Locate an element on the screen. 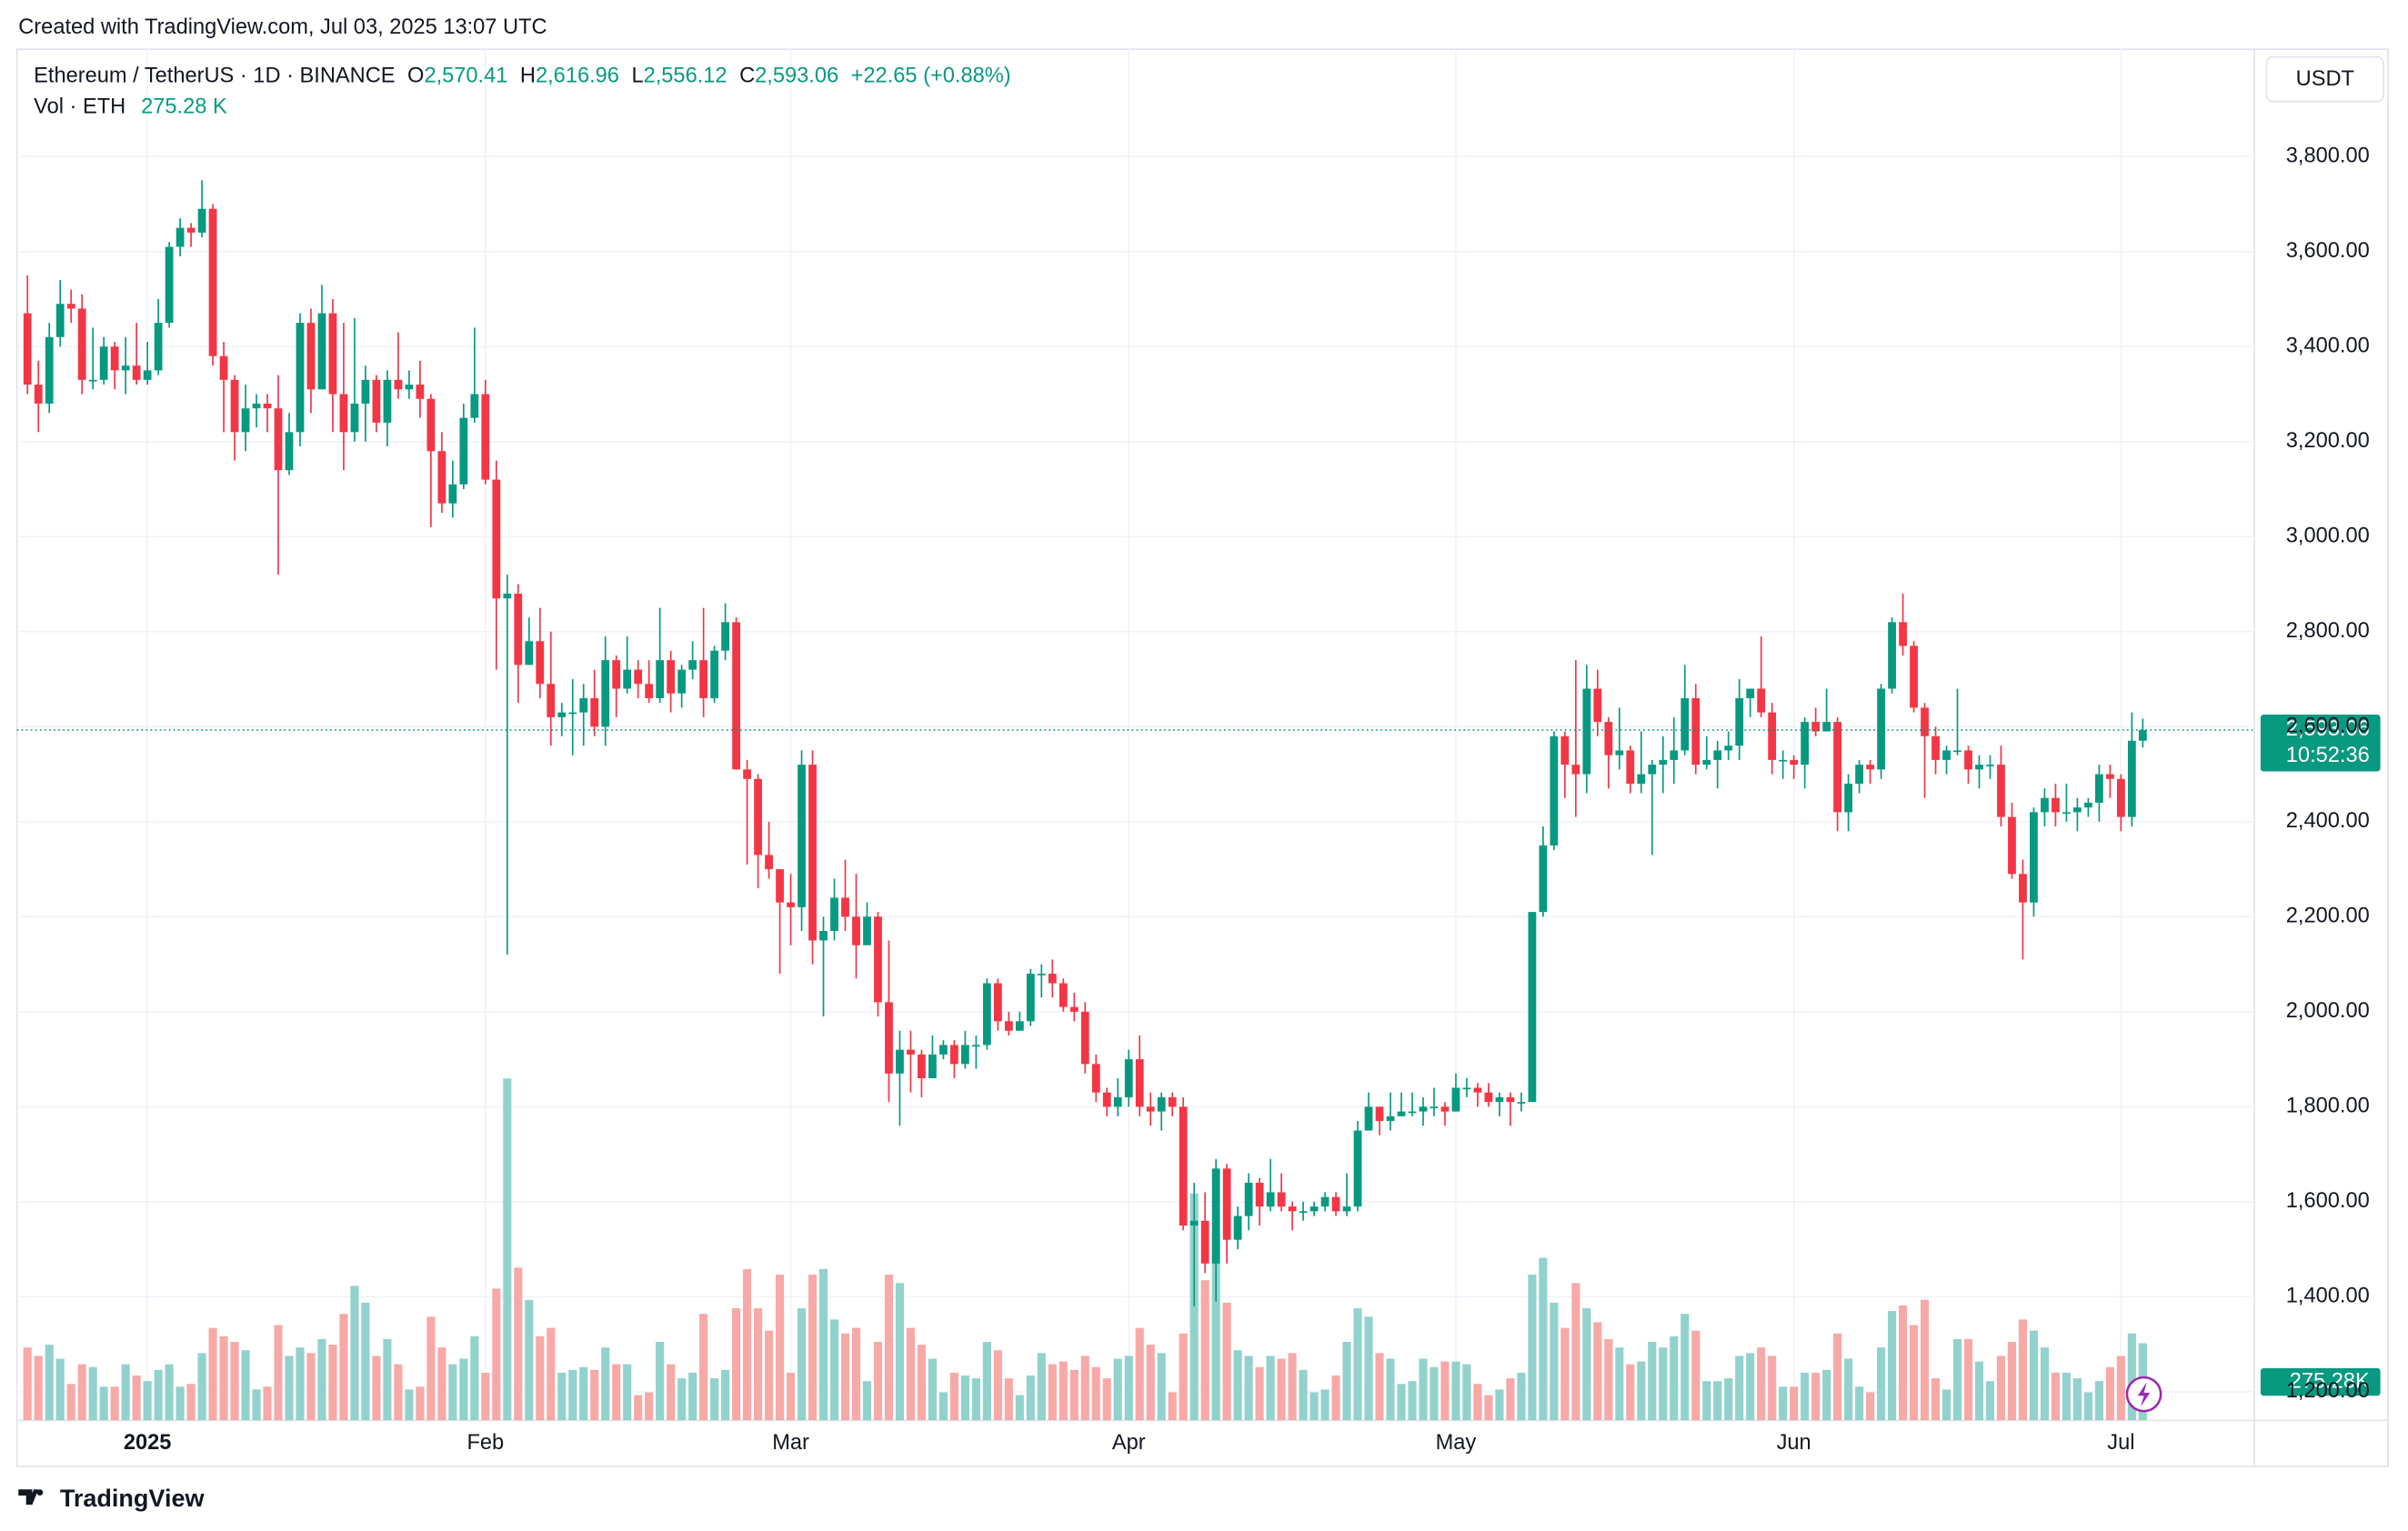  y-tick-label: 1,400.00 is located at coordinates (2328, 1296).